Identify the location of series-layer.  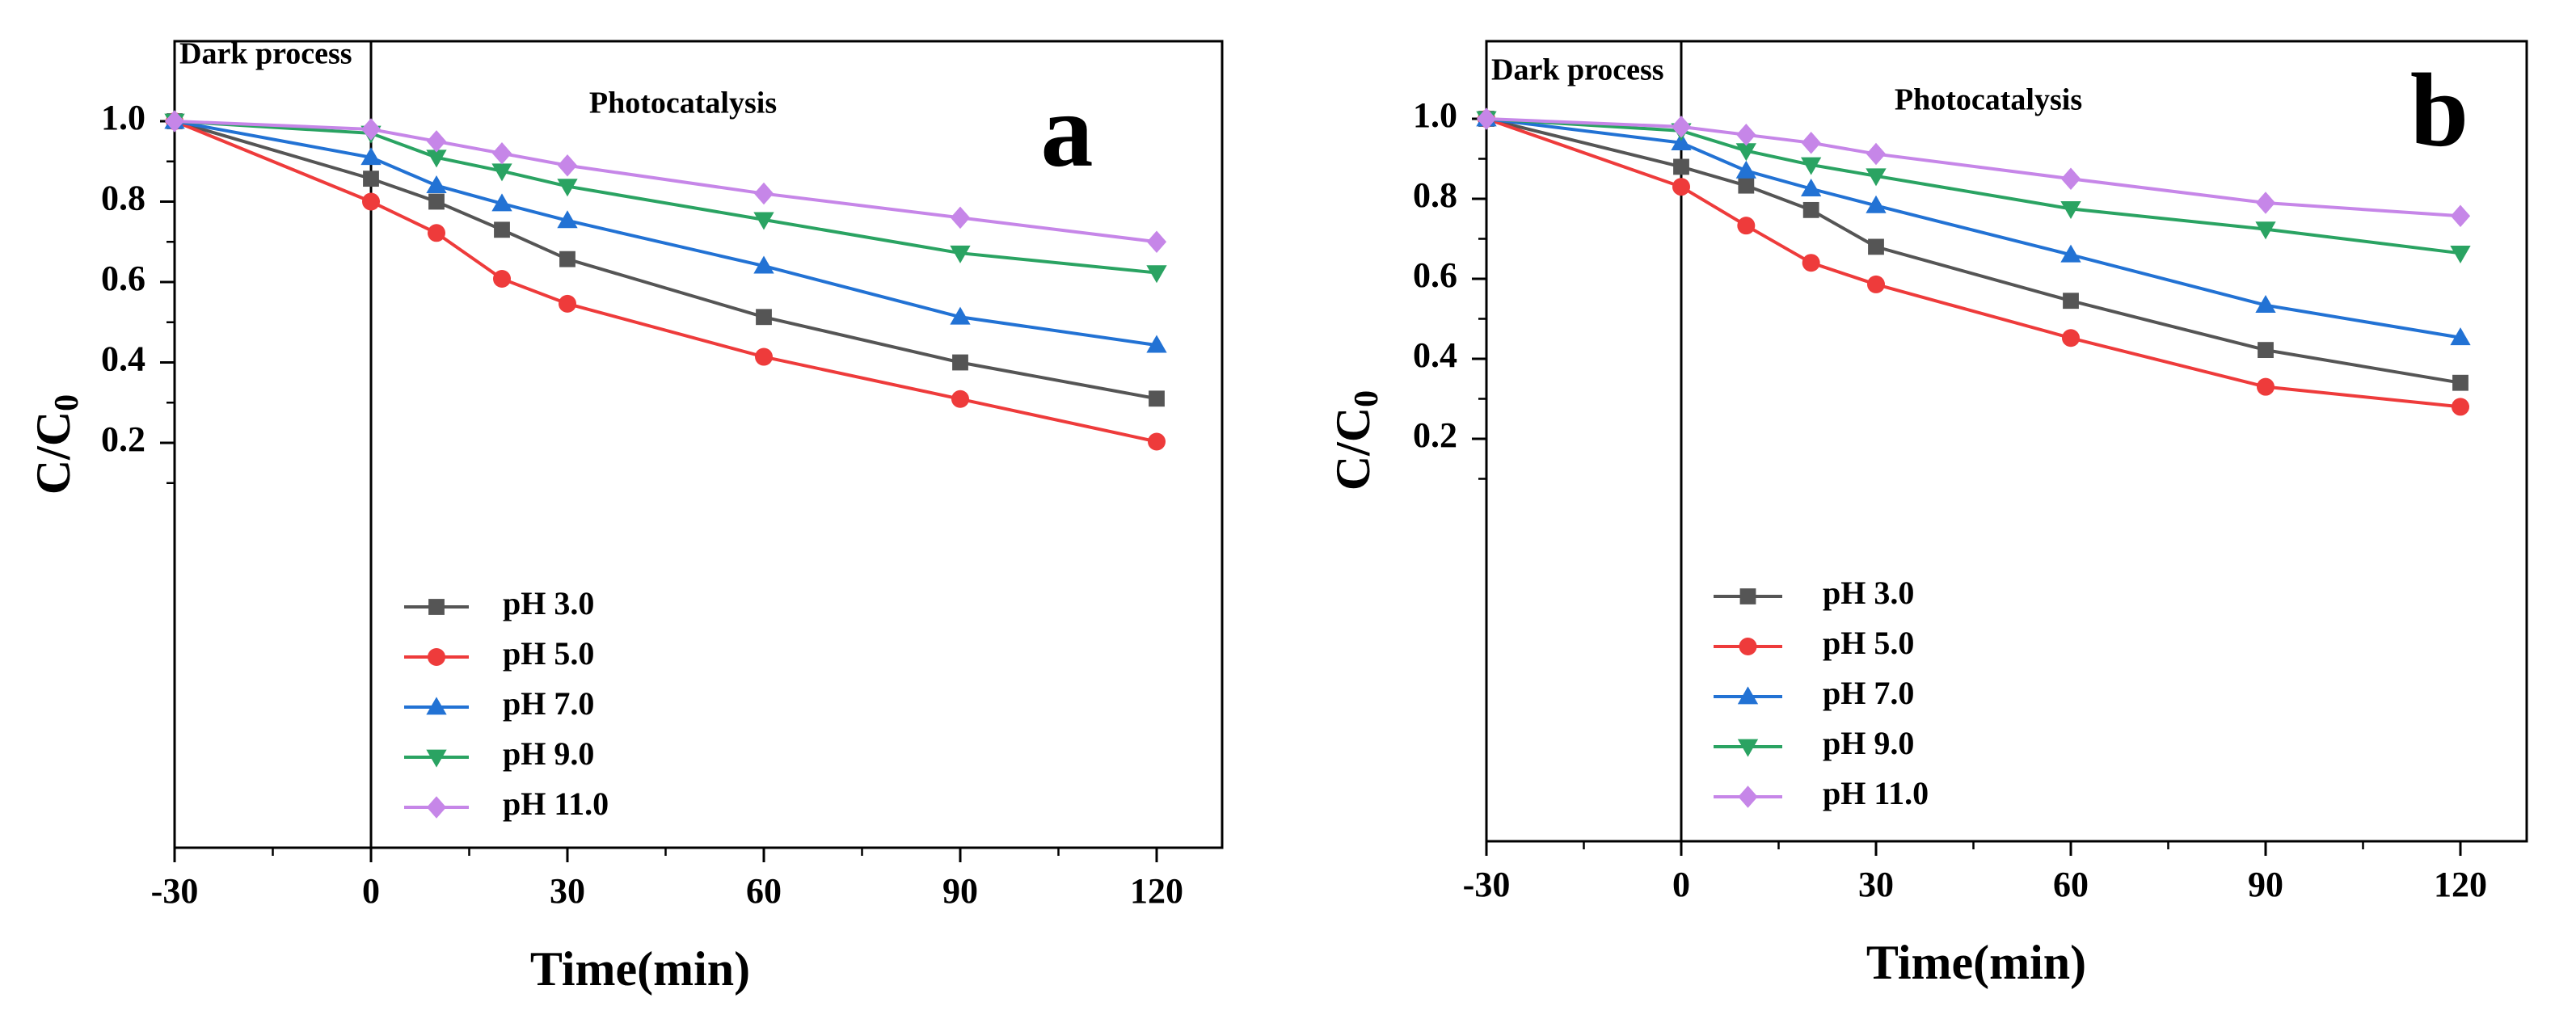
(1973, 261).